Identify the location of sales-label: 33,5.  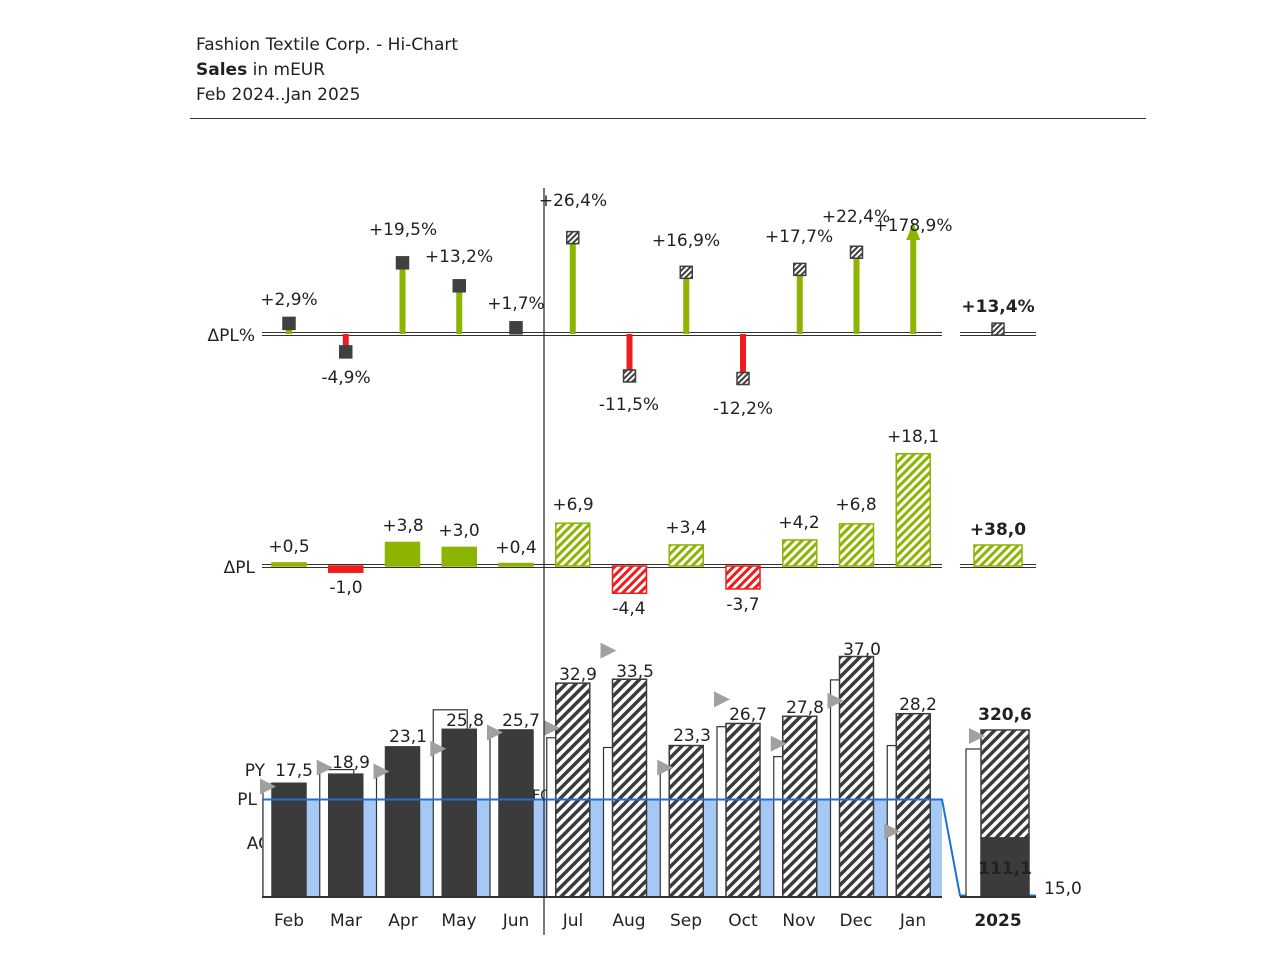
(635, 672).